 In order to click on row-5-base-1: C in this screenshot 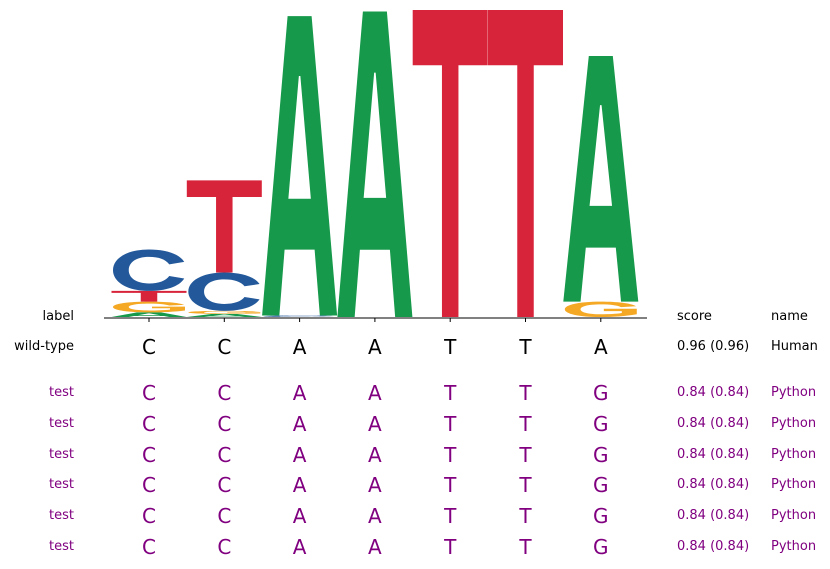, I will do `click(149, 485)`.